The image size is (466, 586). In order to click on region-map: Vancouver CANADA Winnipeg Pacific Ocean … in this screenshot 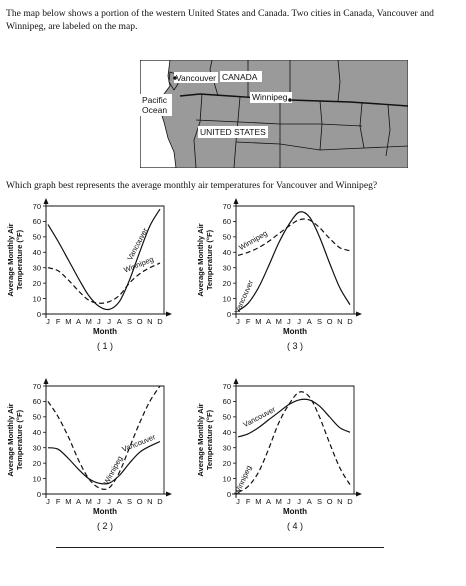, I will do `click(274, 114)`.